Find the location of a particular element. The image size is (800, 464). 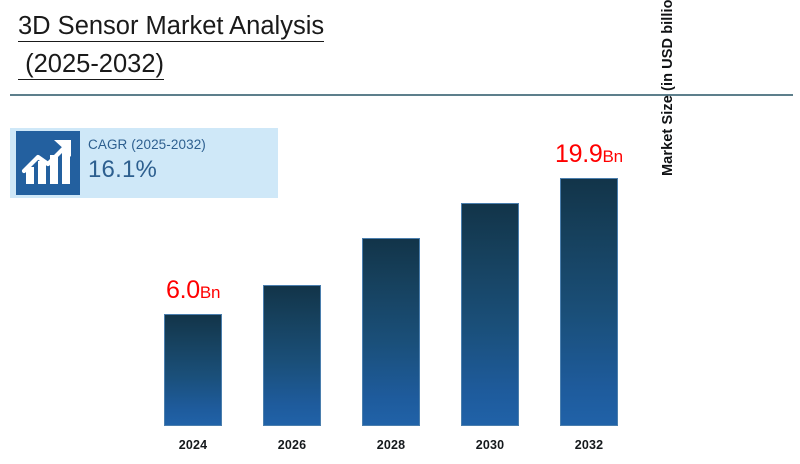

bar-value-number: 6.0 is located at coordinates (183, 290).